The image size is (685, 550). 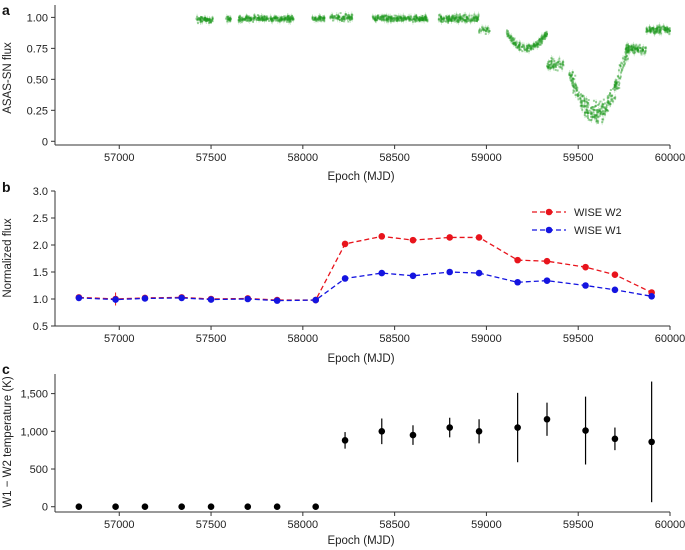 I want to click on panel-b-y-tick-label: 0.5, so click(x=40, y=327).